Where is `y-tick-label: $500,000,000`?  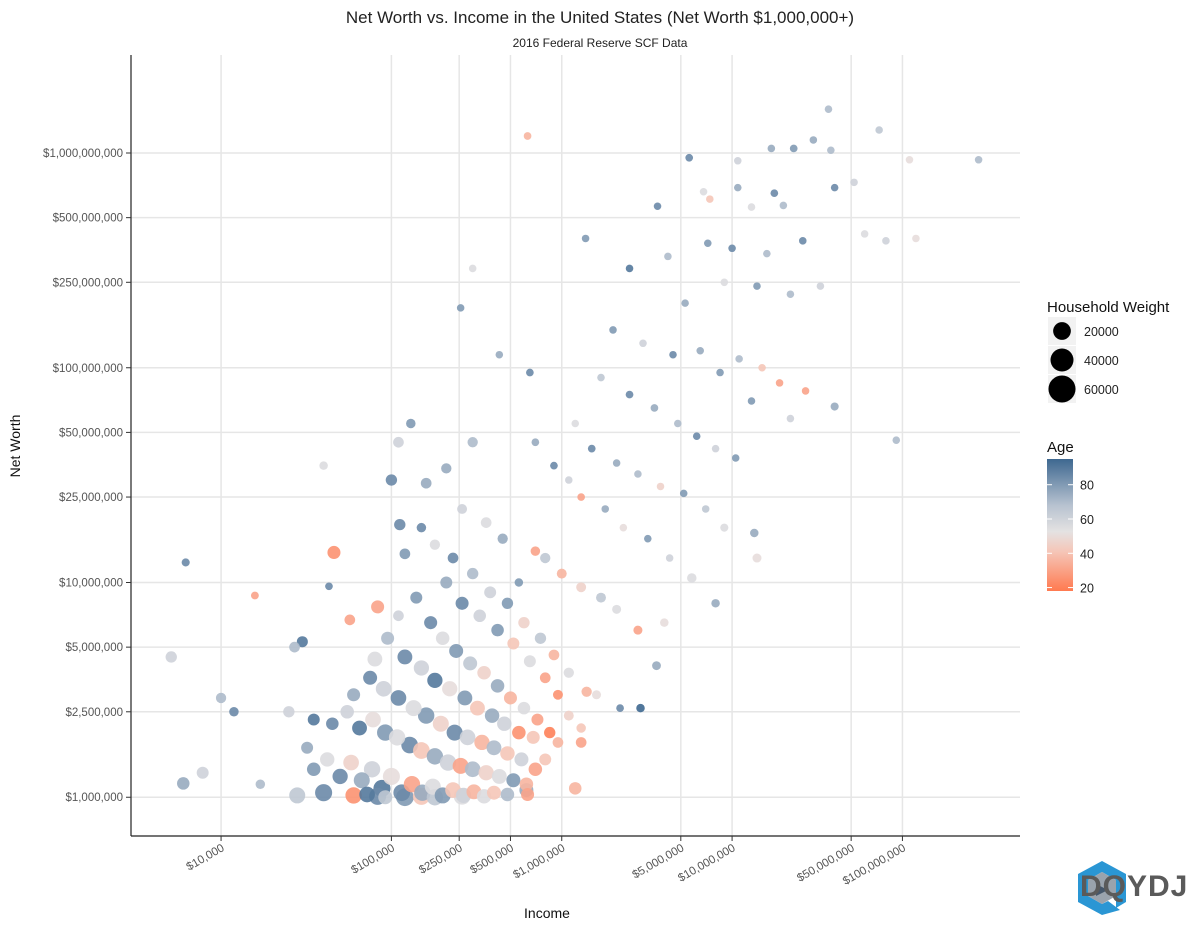 y-tick-label: $500,000,000 is located at coordinates (88, 219).